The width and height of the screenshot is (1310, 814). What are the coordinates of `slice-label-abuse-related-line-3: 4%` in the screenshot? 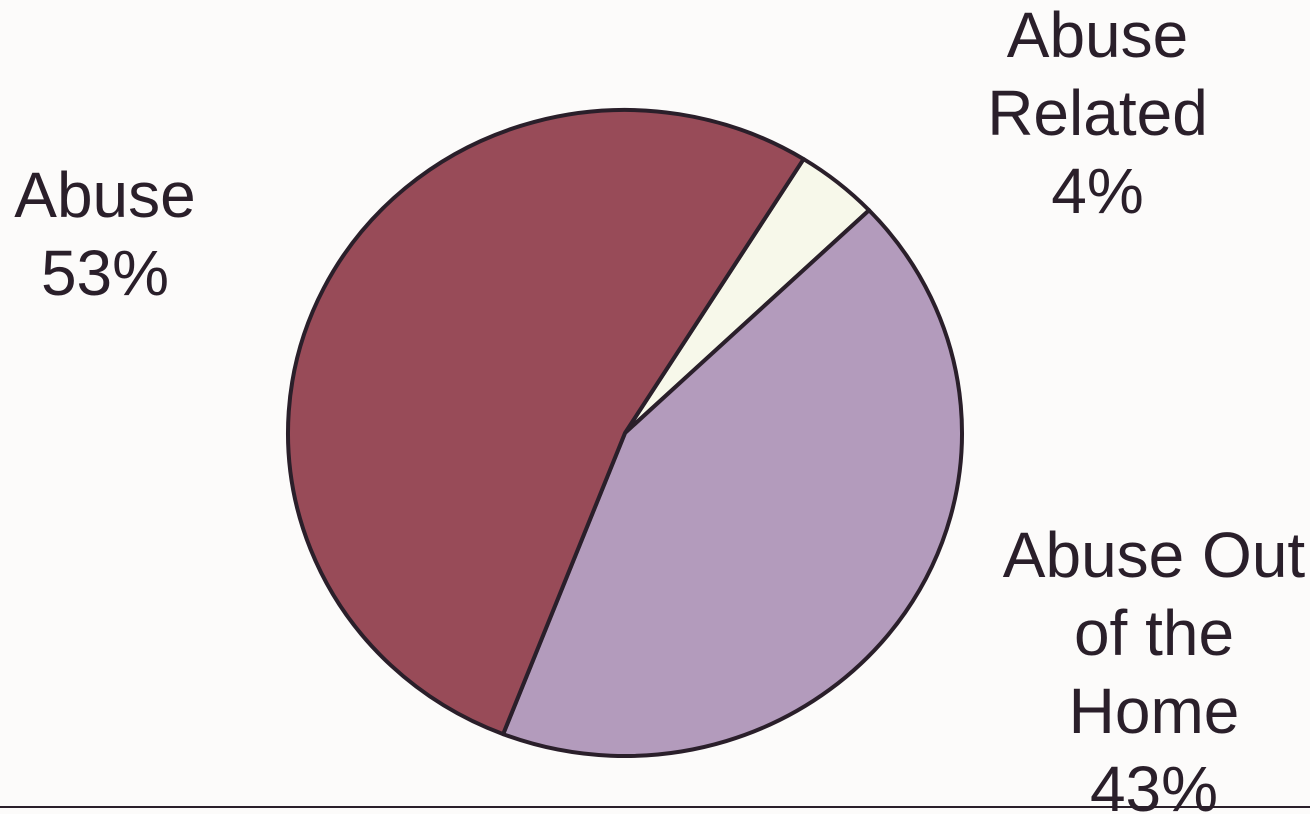 It's located at (1097, 191).